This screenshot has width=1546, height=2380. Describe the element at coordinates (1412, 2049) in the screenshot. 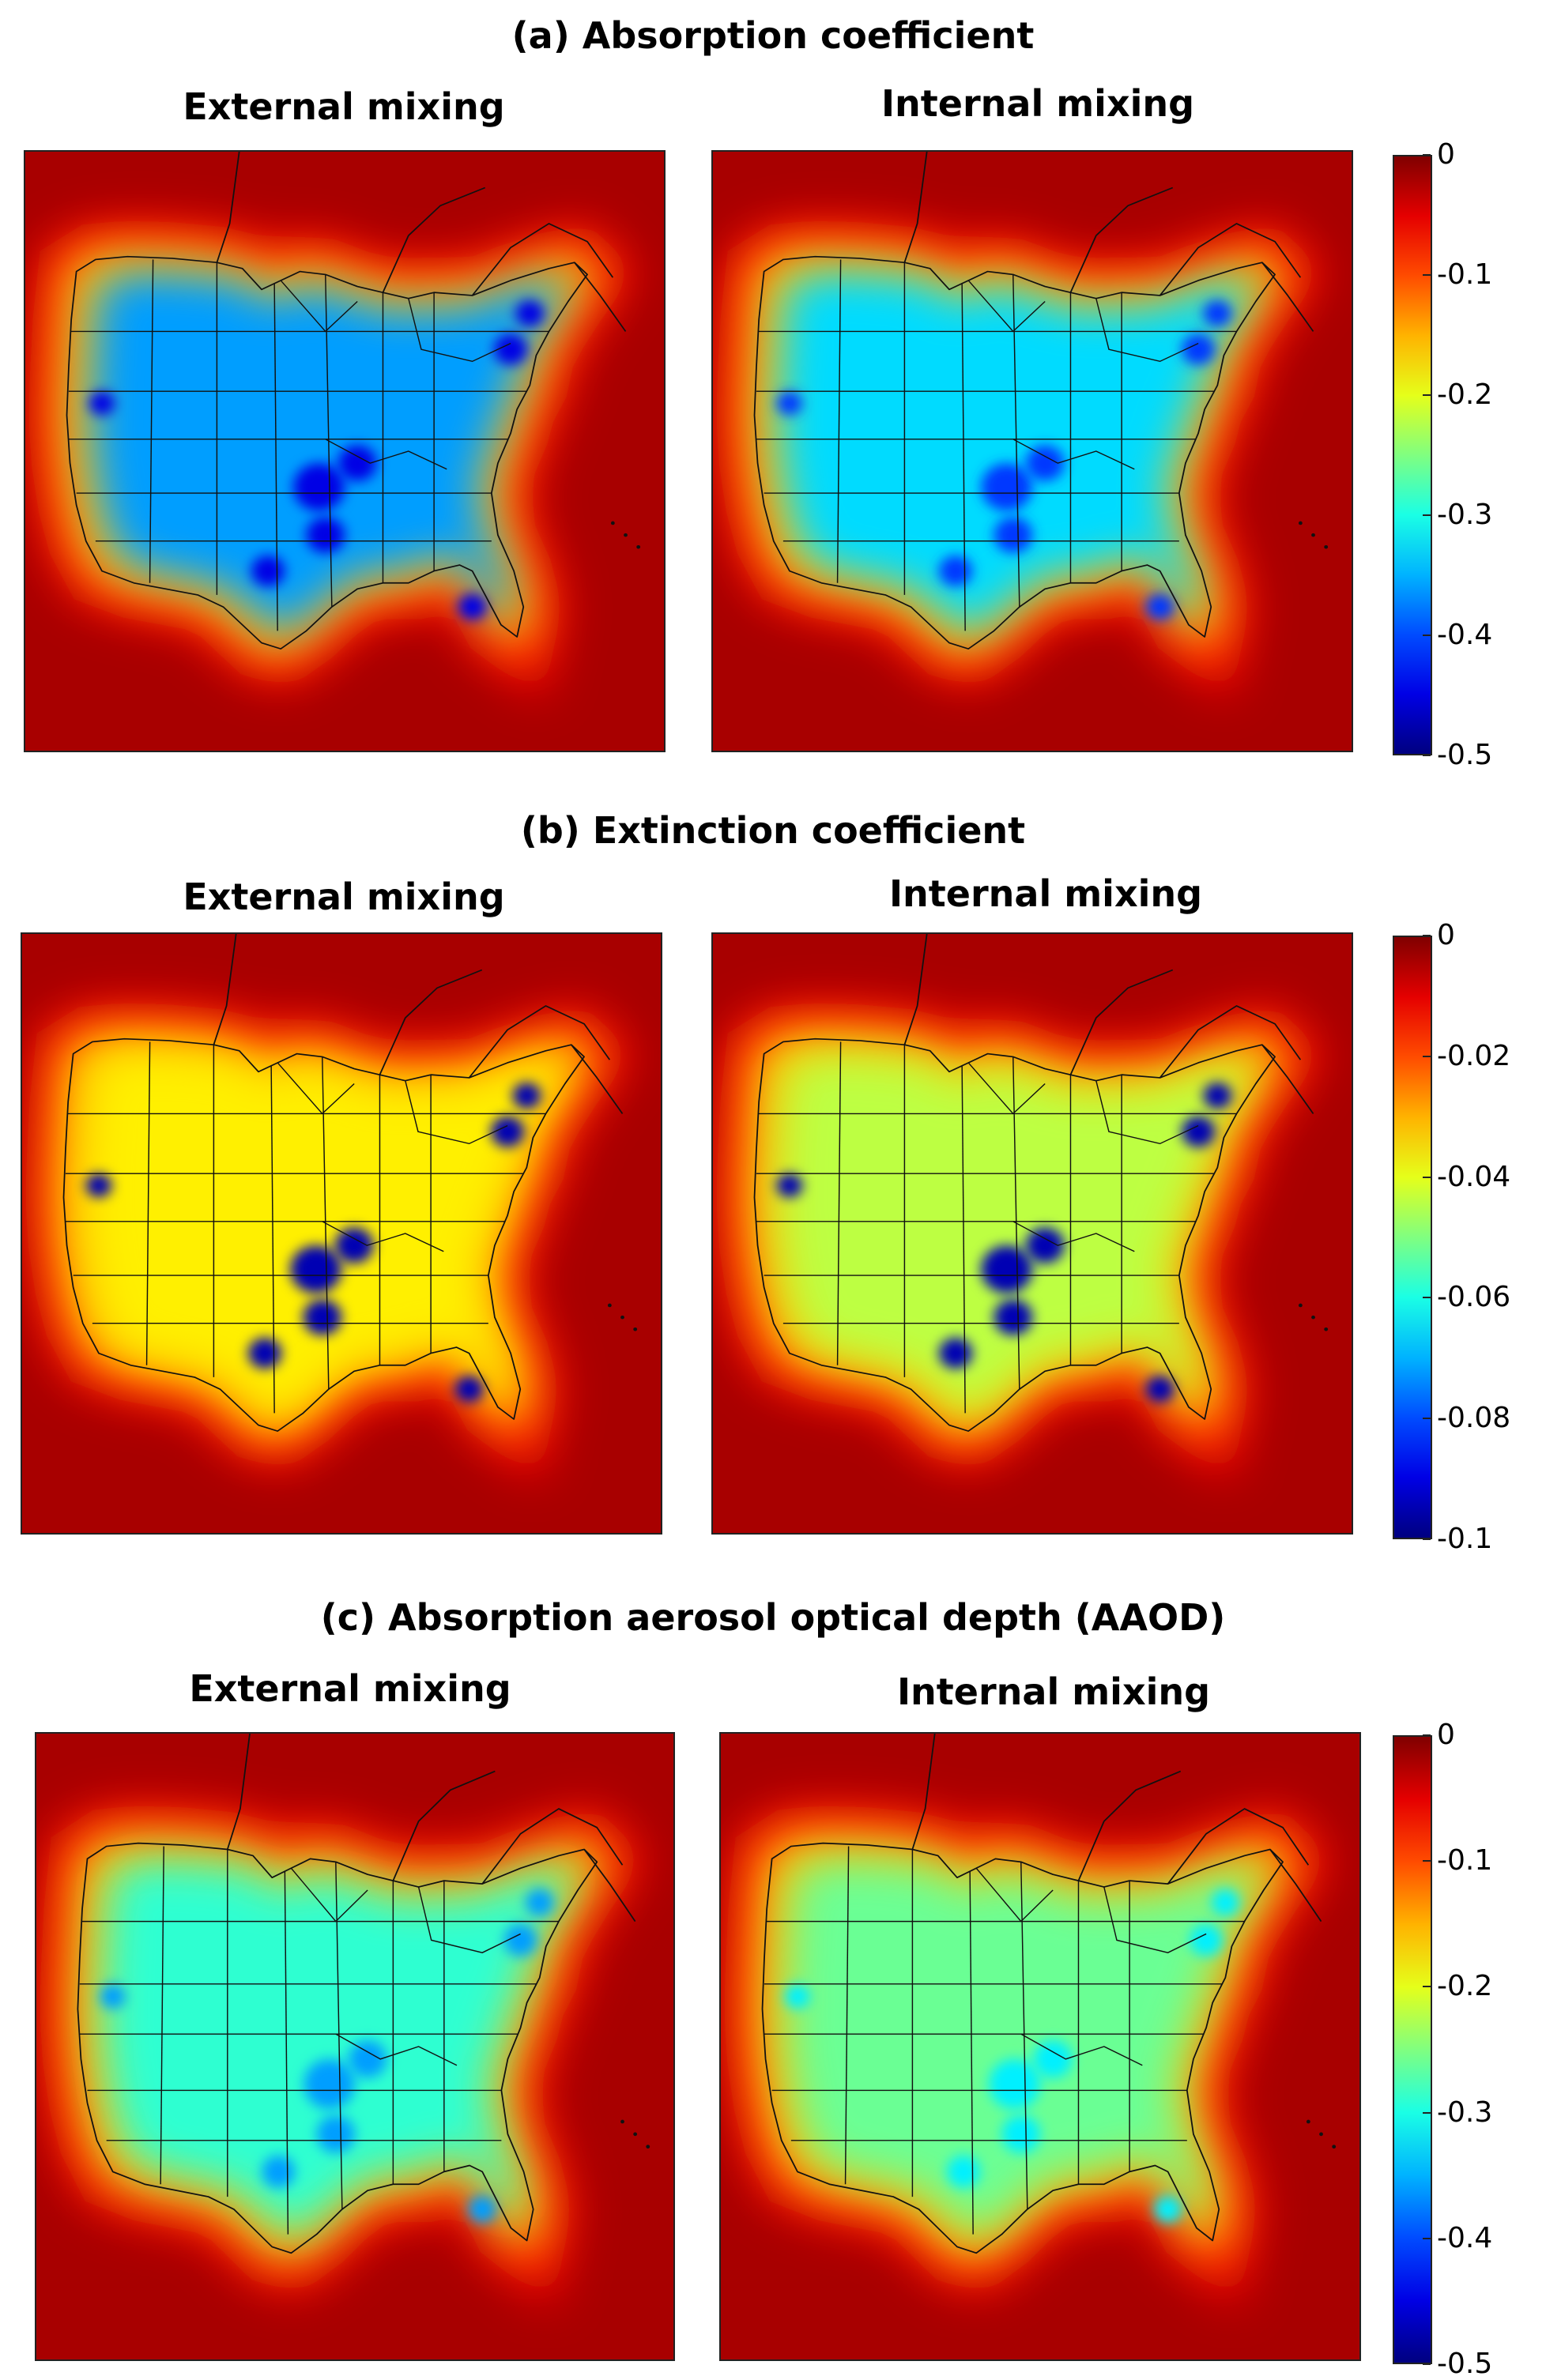

I see `colorbar-c` at that location.